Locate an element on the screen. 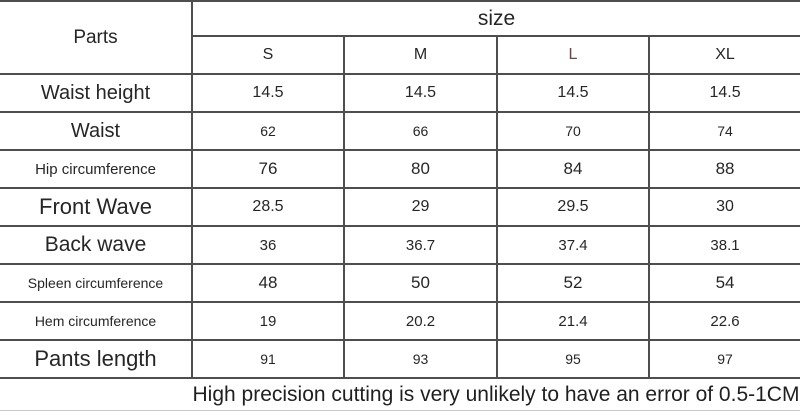 Image resolution: width=800 pixels, height=415 pixels. row-value-xl: 38.1 is located at coordinates (723, 245).